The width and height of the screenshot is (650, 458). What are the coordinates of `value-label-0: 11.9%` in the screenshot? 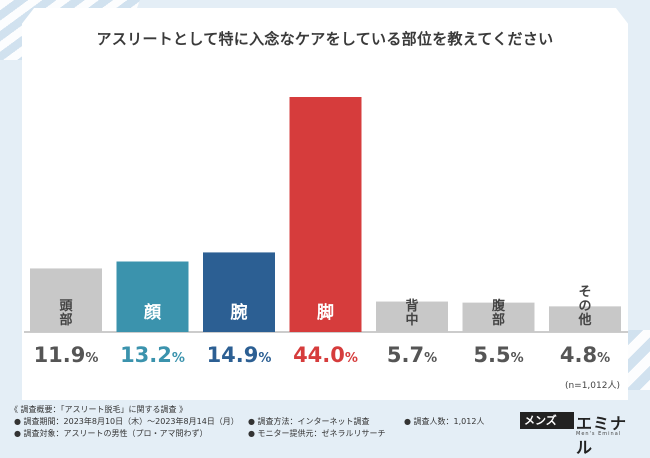 It's located at (66, 355).